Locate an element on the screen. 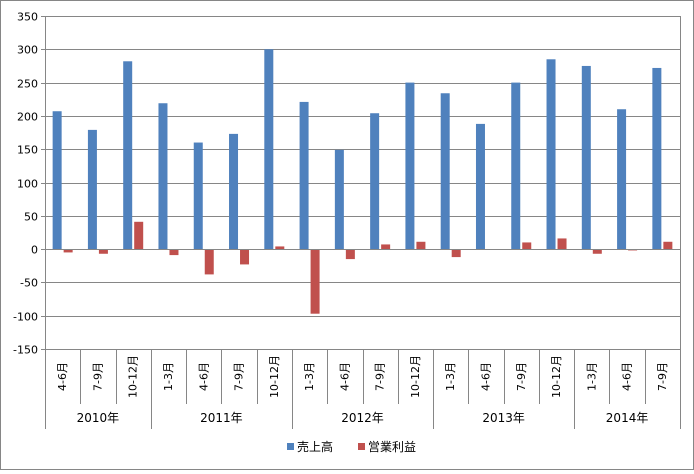 The image size is (694, 474). y-tick-label: 100 is located at coordinates (27, 184).